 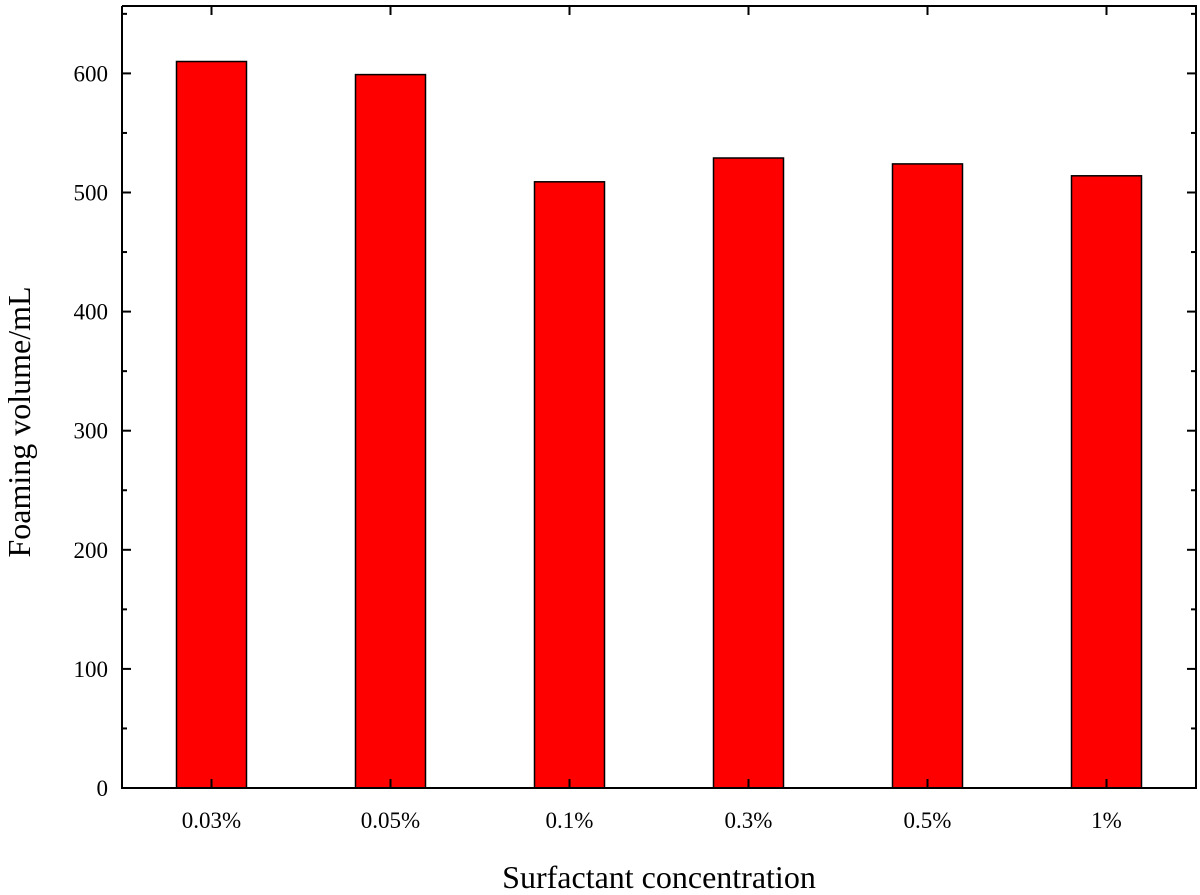 I want to click on x-tick-label: 0.03%, so click(x=211, y=820).